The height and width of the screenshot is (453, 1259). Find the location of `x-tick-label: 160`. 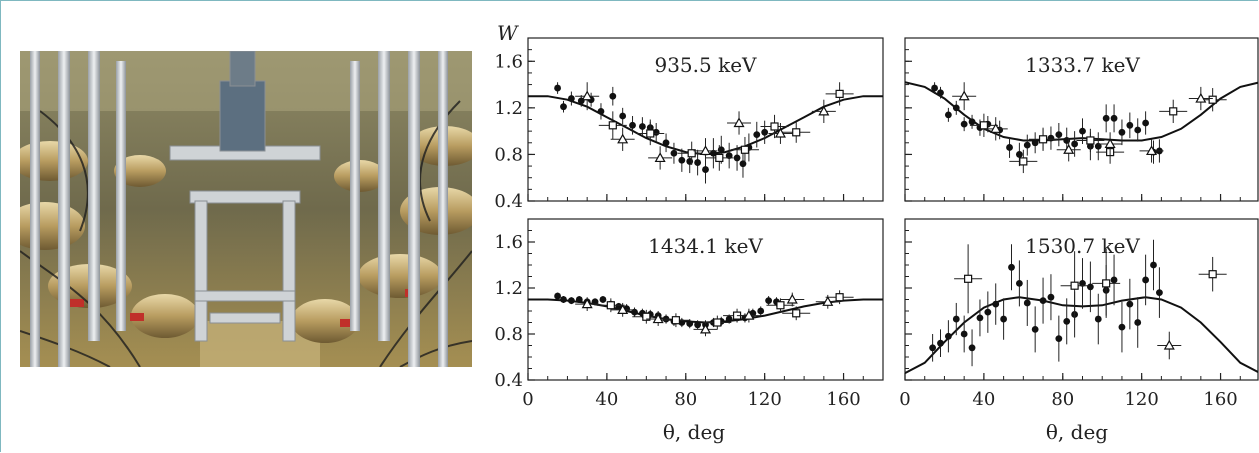

x-tick-label: 160 is located at coordinates (1220, 399).